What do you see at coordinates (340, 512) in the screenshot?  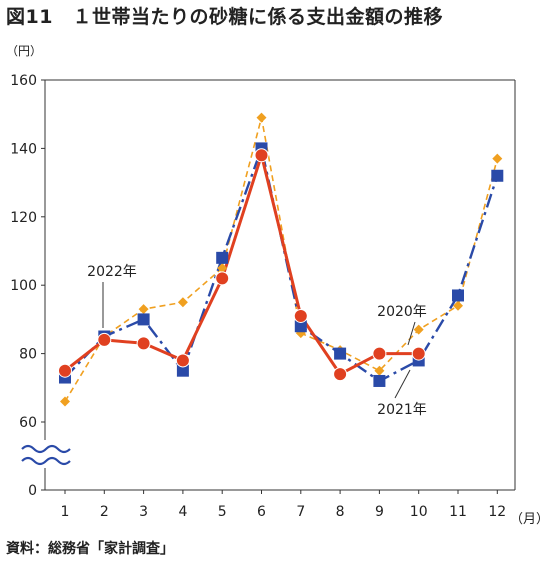 I see `x-tick-label: 8` at bounding box center [340, 512].